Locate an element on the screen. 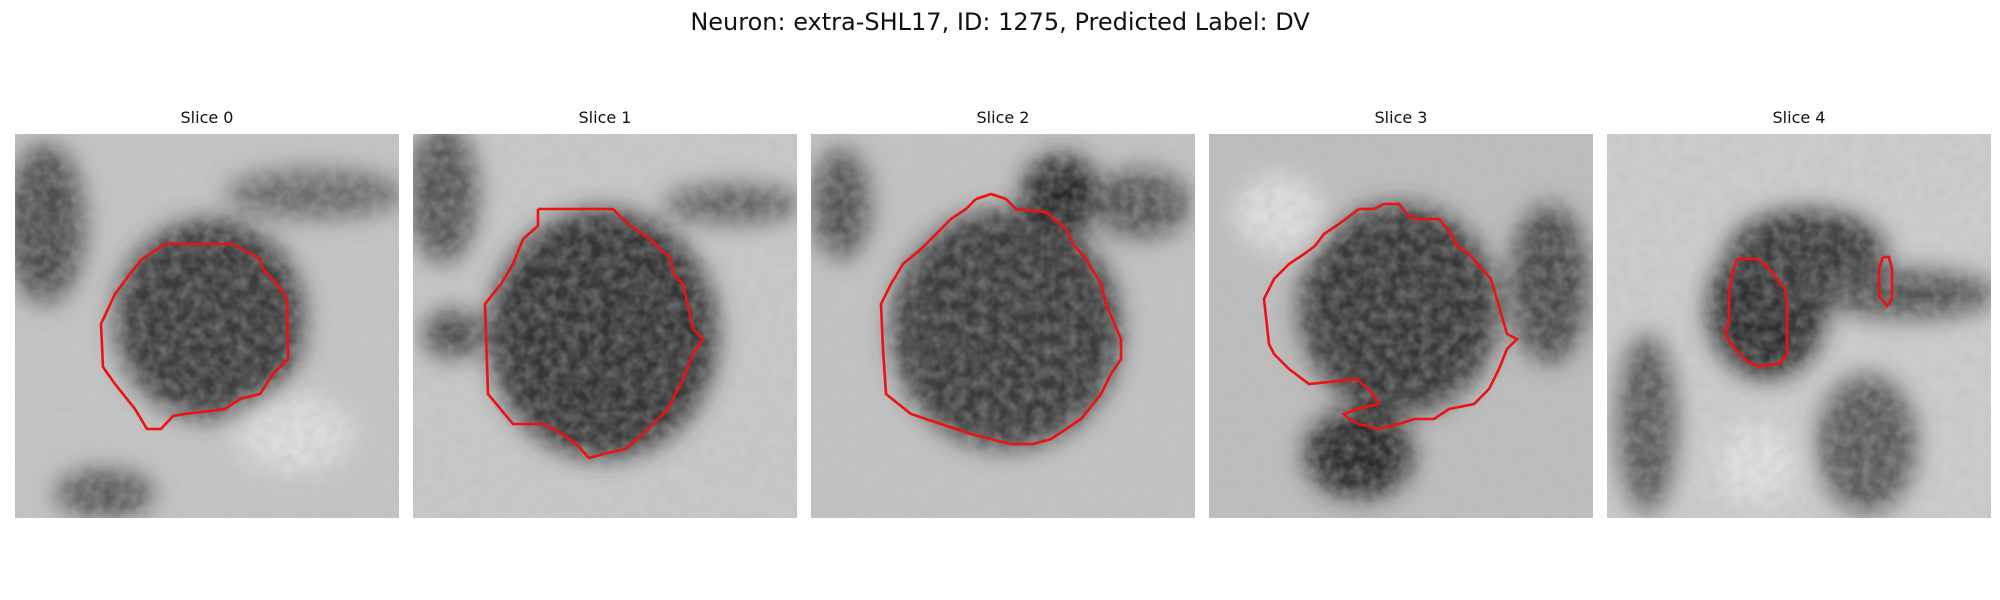  slice-title: Slice 2 is located at coordinates (1003, 117).